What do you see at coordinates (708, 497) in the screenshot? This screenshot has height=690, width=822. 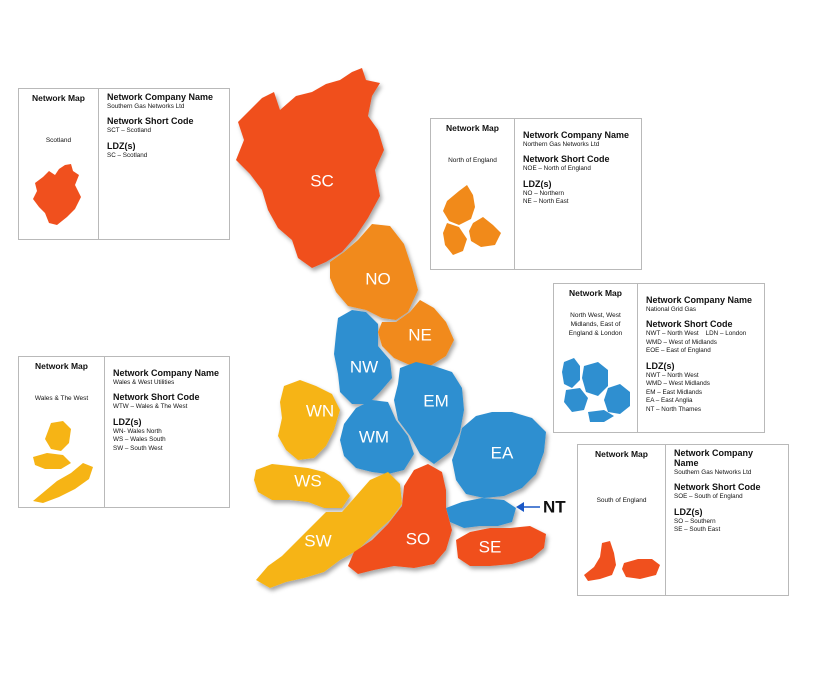 I see `short-code-value: SOE – South of England` at bounding box center [708, 497].